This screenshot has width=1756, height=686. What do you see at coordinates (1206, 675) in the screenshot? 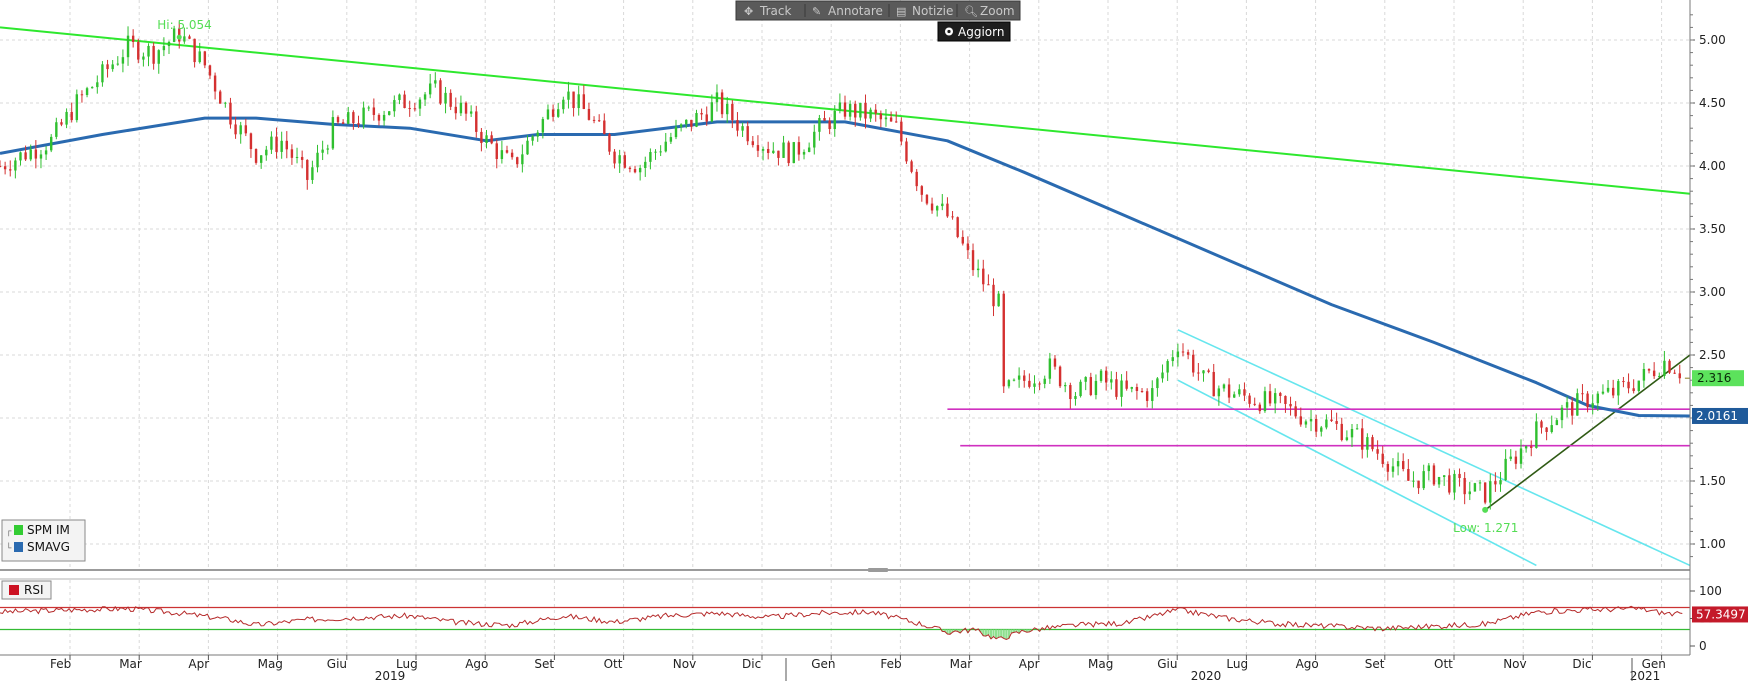
I see `year-label: 2020` at bounding box center [1206, 675].